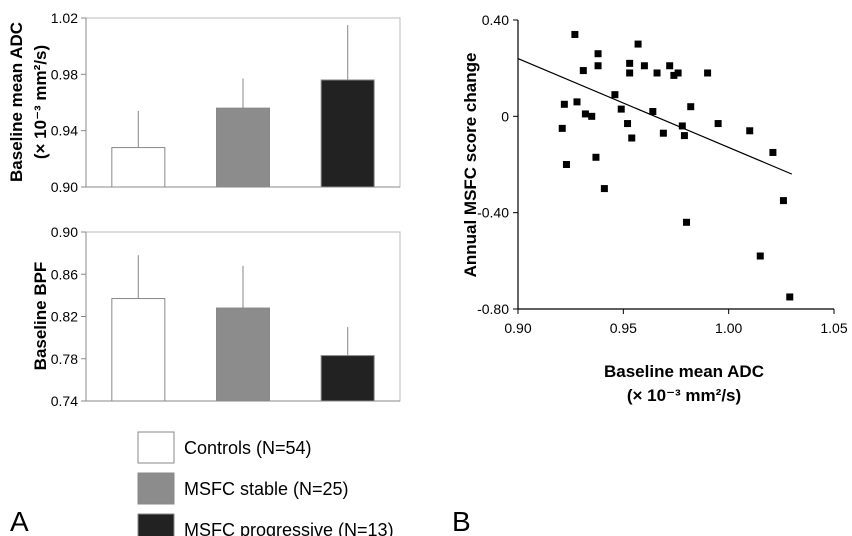 Image resolution: width=852 pixels, height=536 pixels. Describe the element at coordinates (40, 102) in the screenshot. I see `adc-ylabel-line2: (× 10⁻³ mm²/s)` at that location.